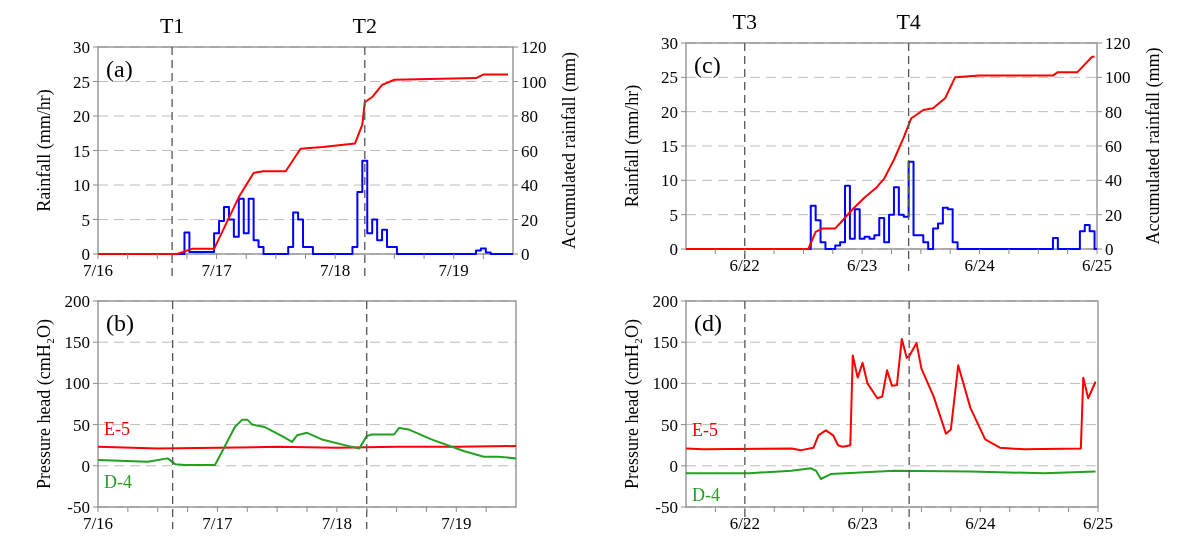  Describe the element at coordinates (707, 65) in the screenshot. I see `annotation: (c)` at that location.